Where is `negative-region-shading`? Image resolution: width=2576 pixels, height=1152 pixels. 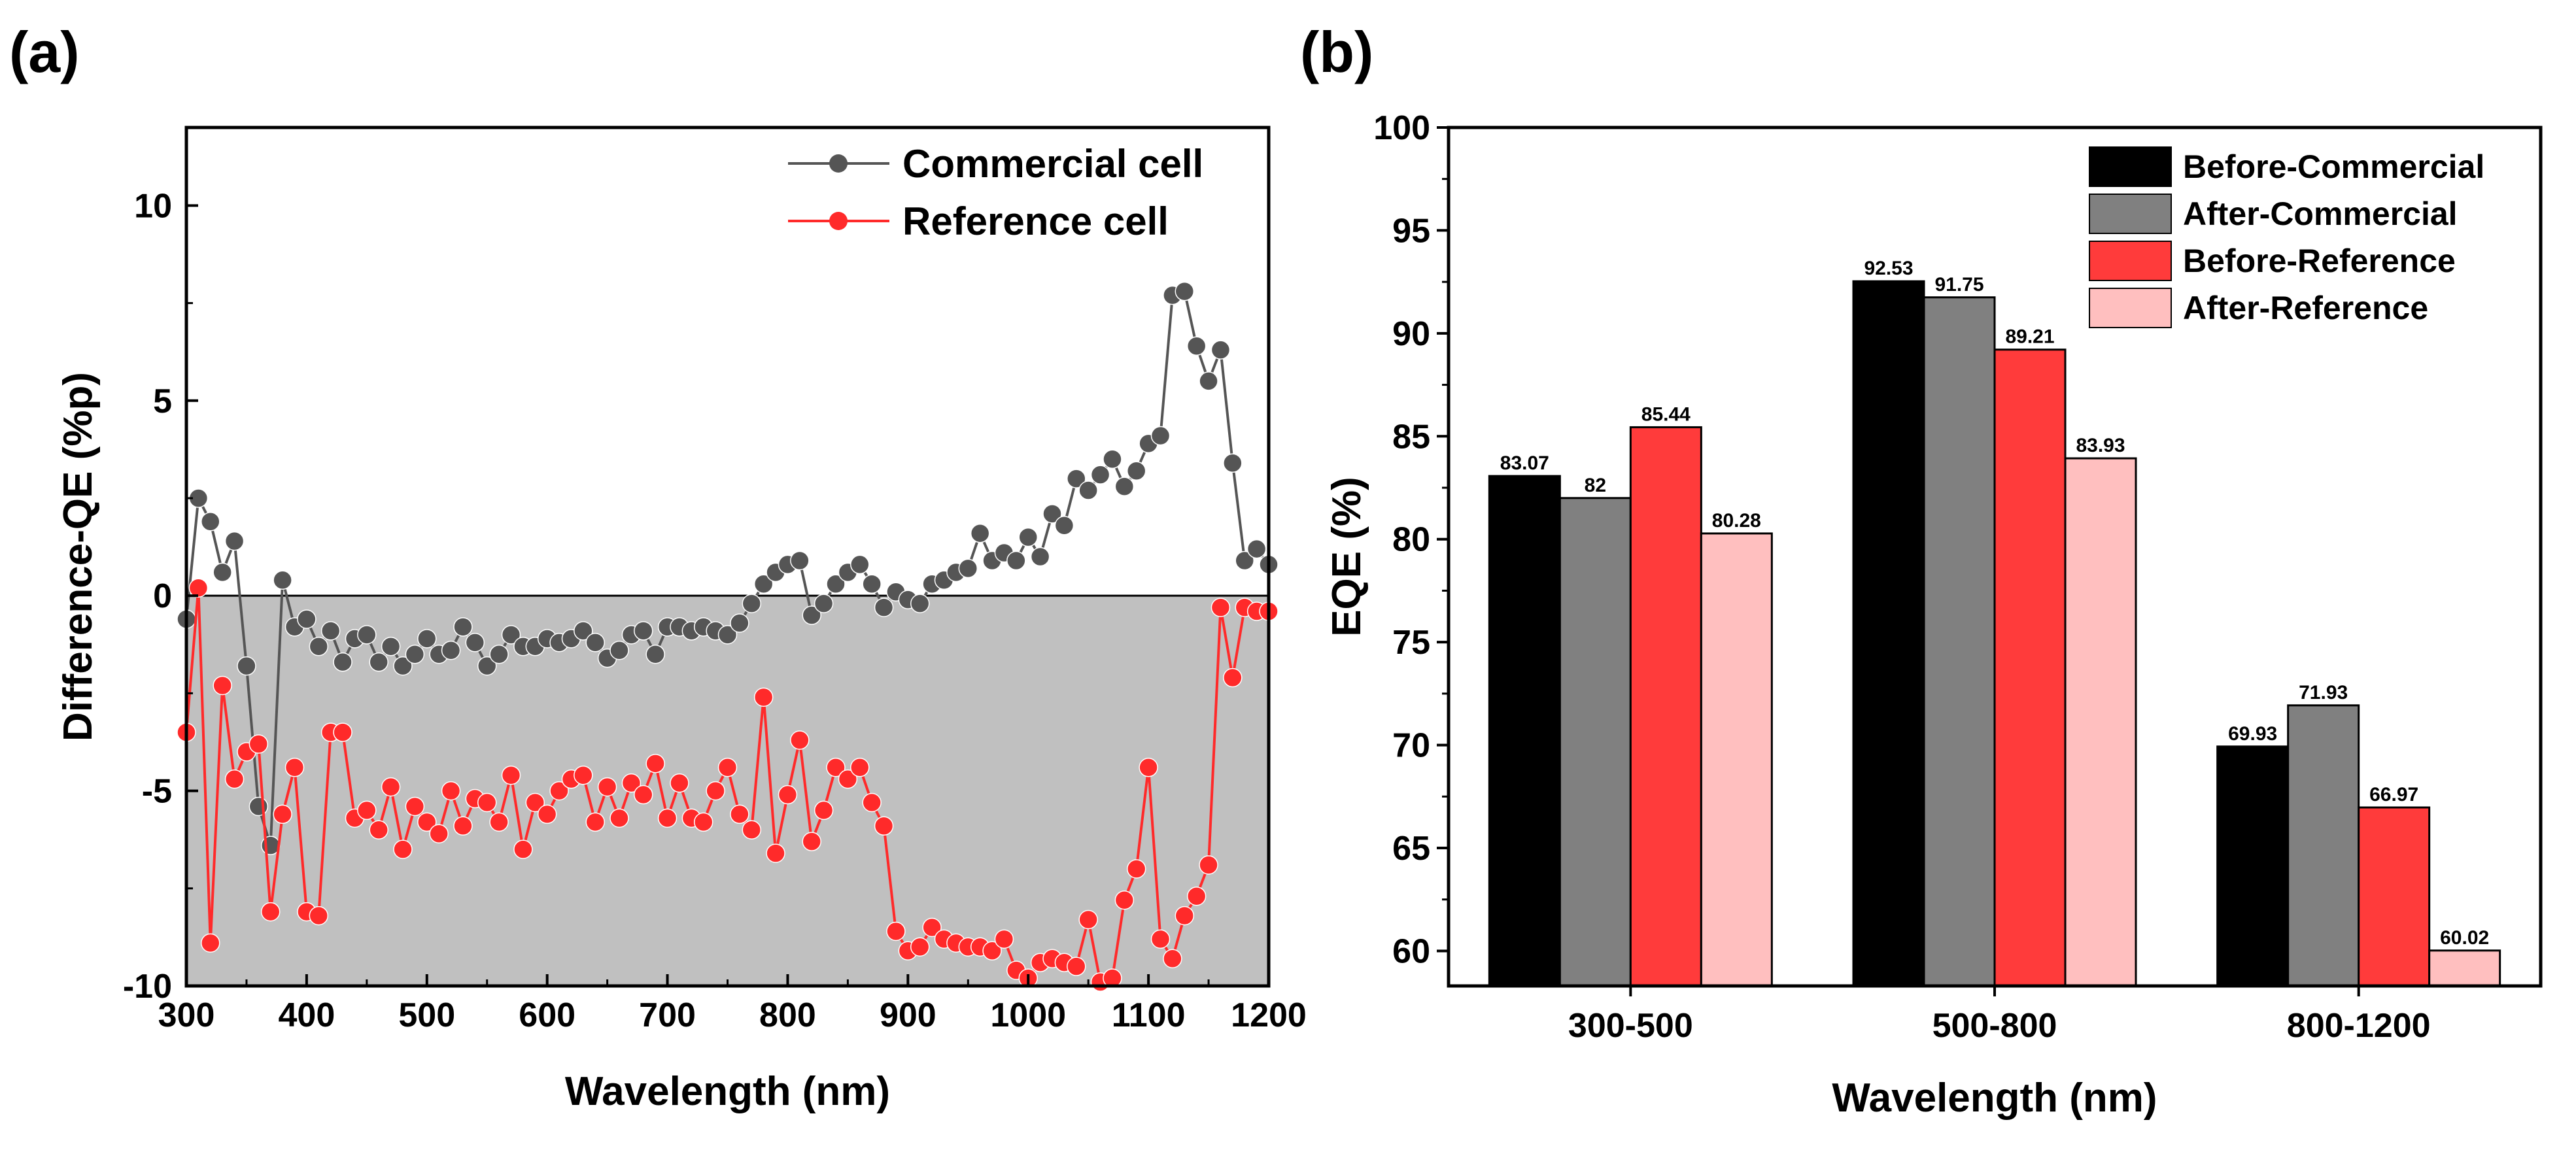
negative-region-shading is located at coordinates (728, 791).